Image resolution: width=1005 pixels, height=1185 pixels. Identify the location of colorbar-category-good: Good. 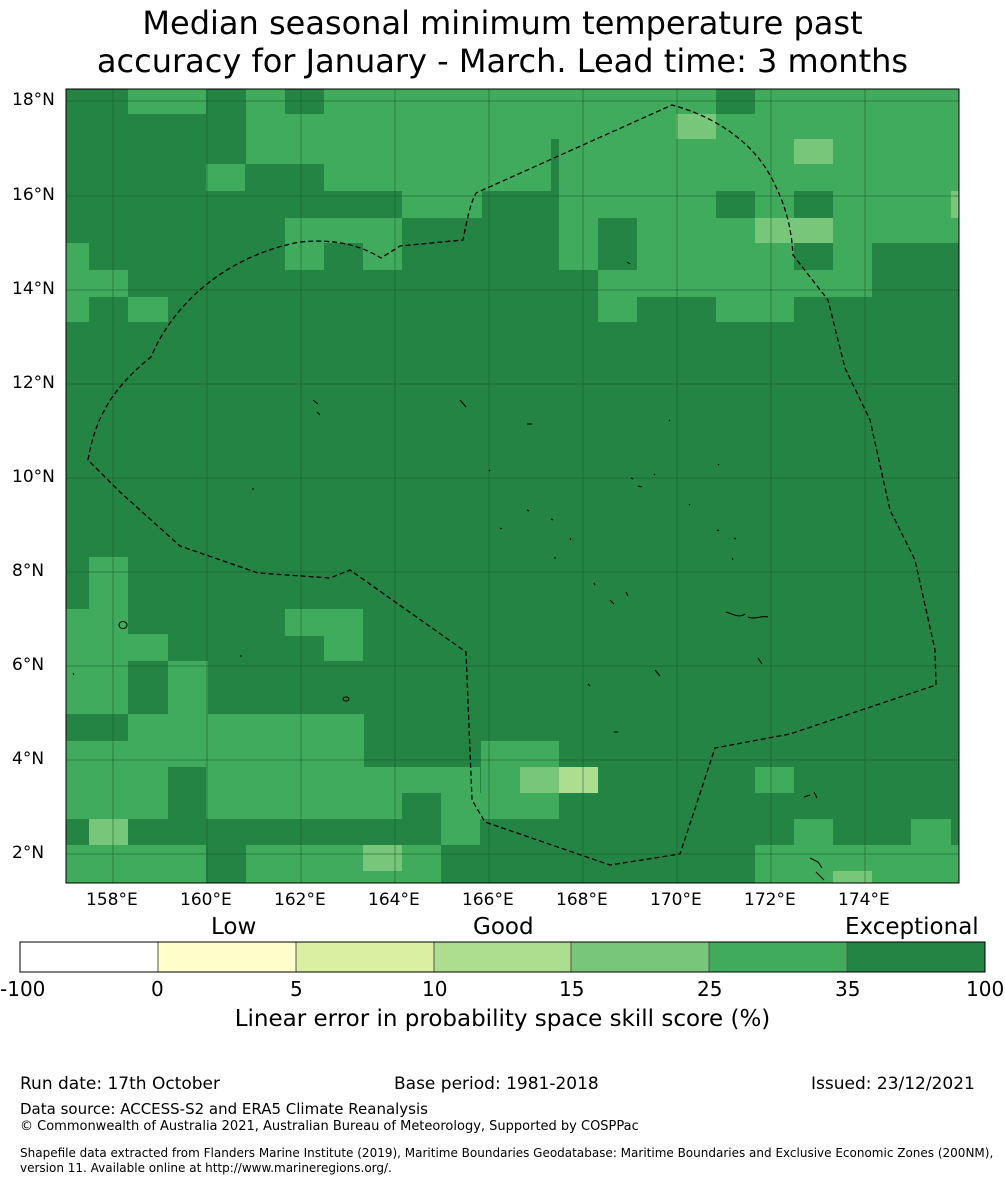
(503, 927).